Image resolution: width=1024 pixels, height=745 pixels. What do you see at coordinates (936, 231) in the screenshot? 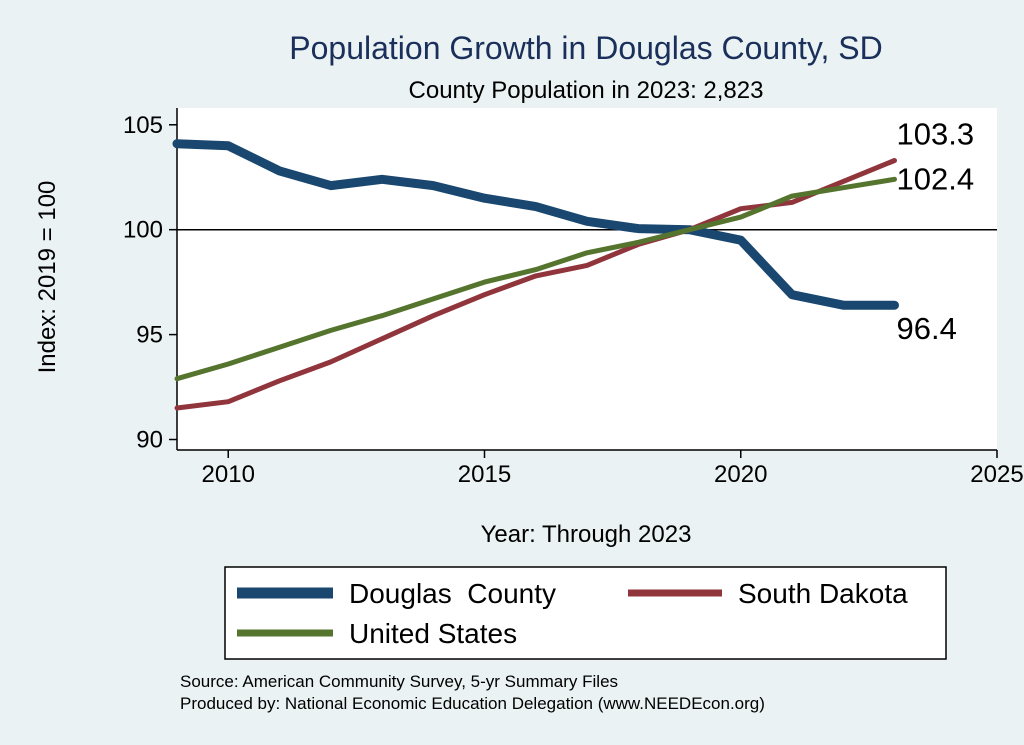
I see `end-labels: 96.4 103.3 102.4` at bounding box center [936, 231].